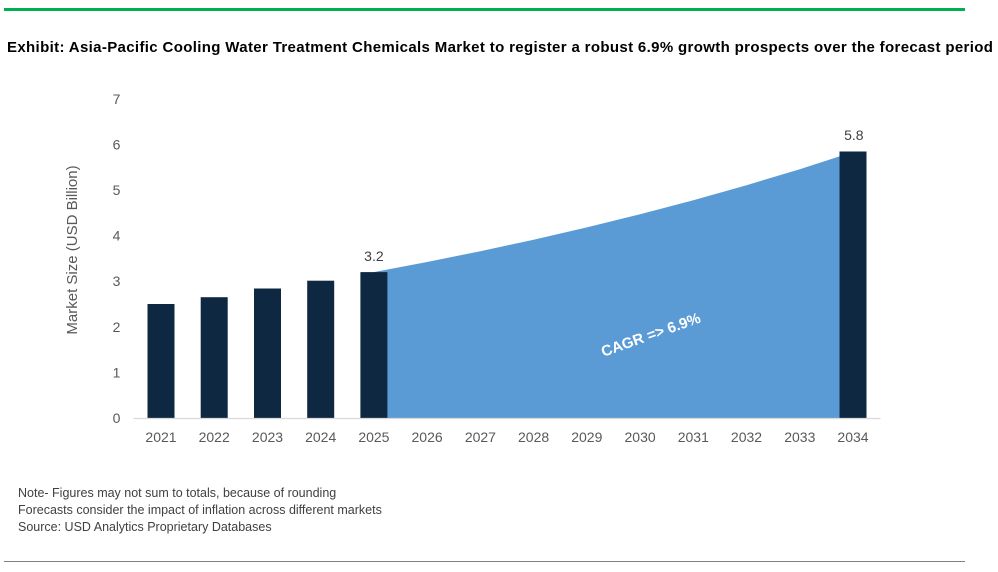  What do you see at coordinates (117, 236) in the screenshot?
I see `svg-text: 4` at bounding box center [117, 236].